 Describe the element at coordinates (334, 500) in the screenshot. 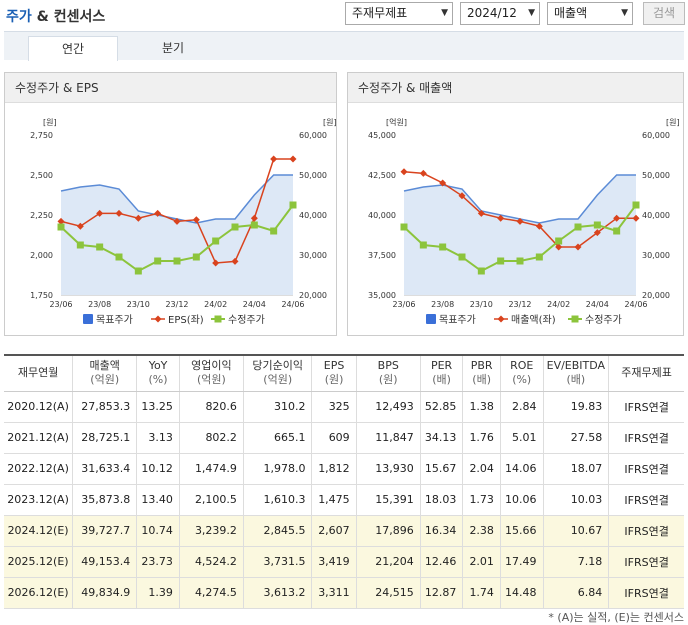

I see `table-cell: 1,475` at that location.